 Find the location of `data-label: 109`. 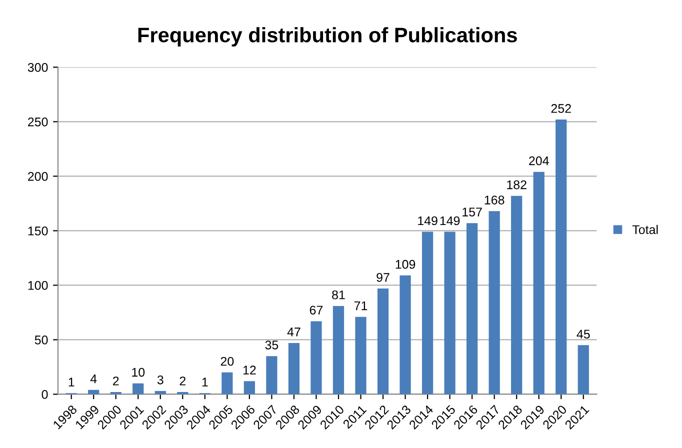

data-label: 109 is located at coordinates (406, 264).